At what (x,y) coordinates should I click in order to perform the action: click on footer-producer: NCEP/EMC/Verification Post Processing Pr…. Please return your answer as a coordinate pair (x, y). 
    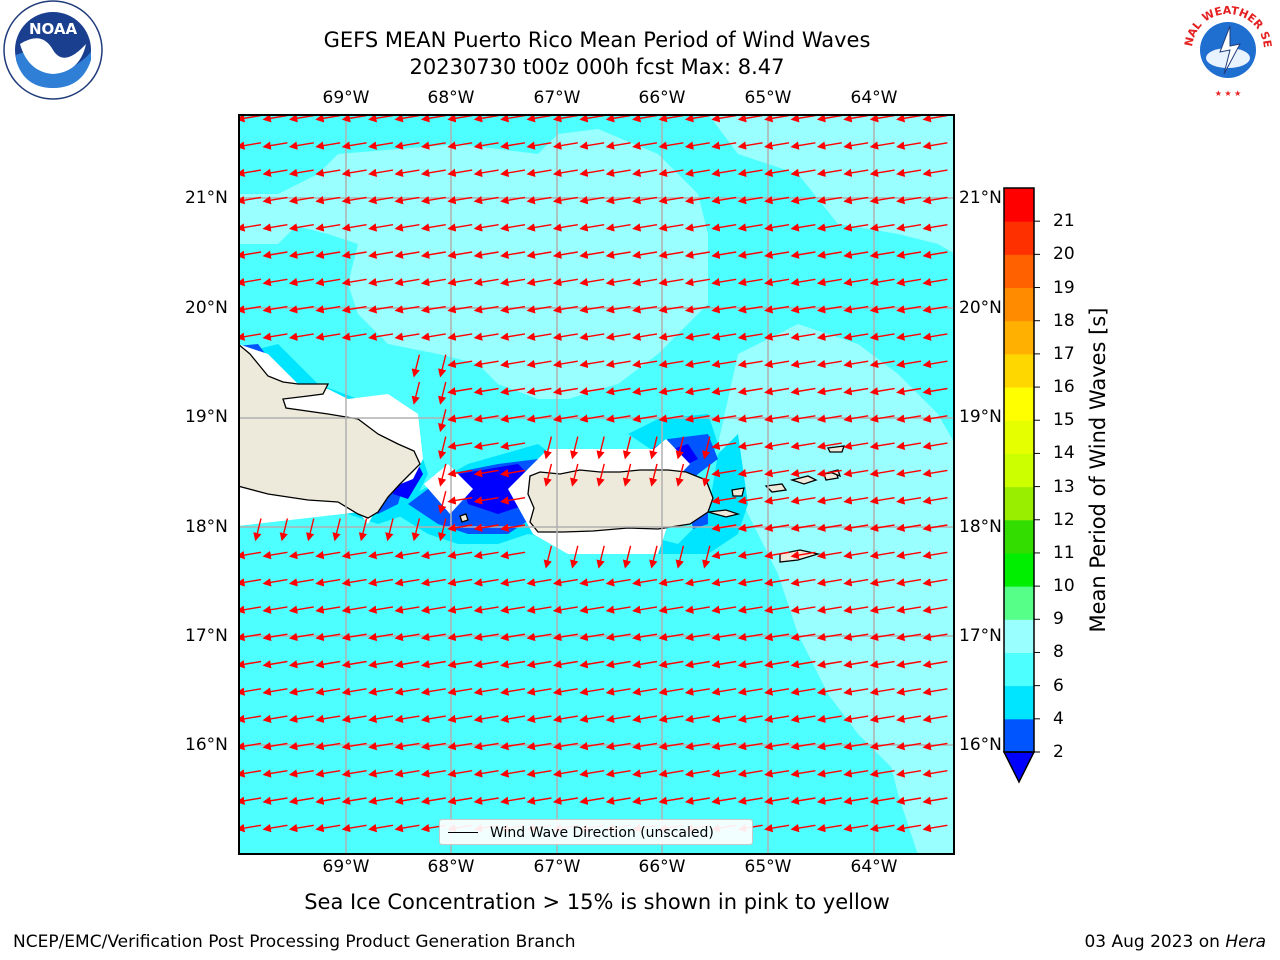
    Looking at the image, I should click on (294, 942).